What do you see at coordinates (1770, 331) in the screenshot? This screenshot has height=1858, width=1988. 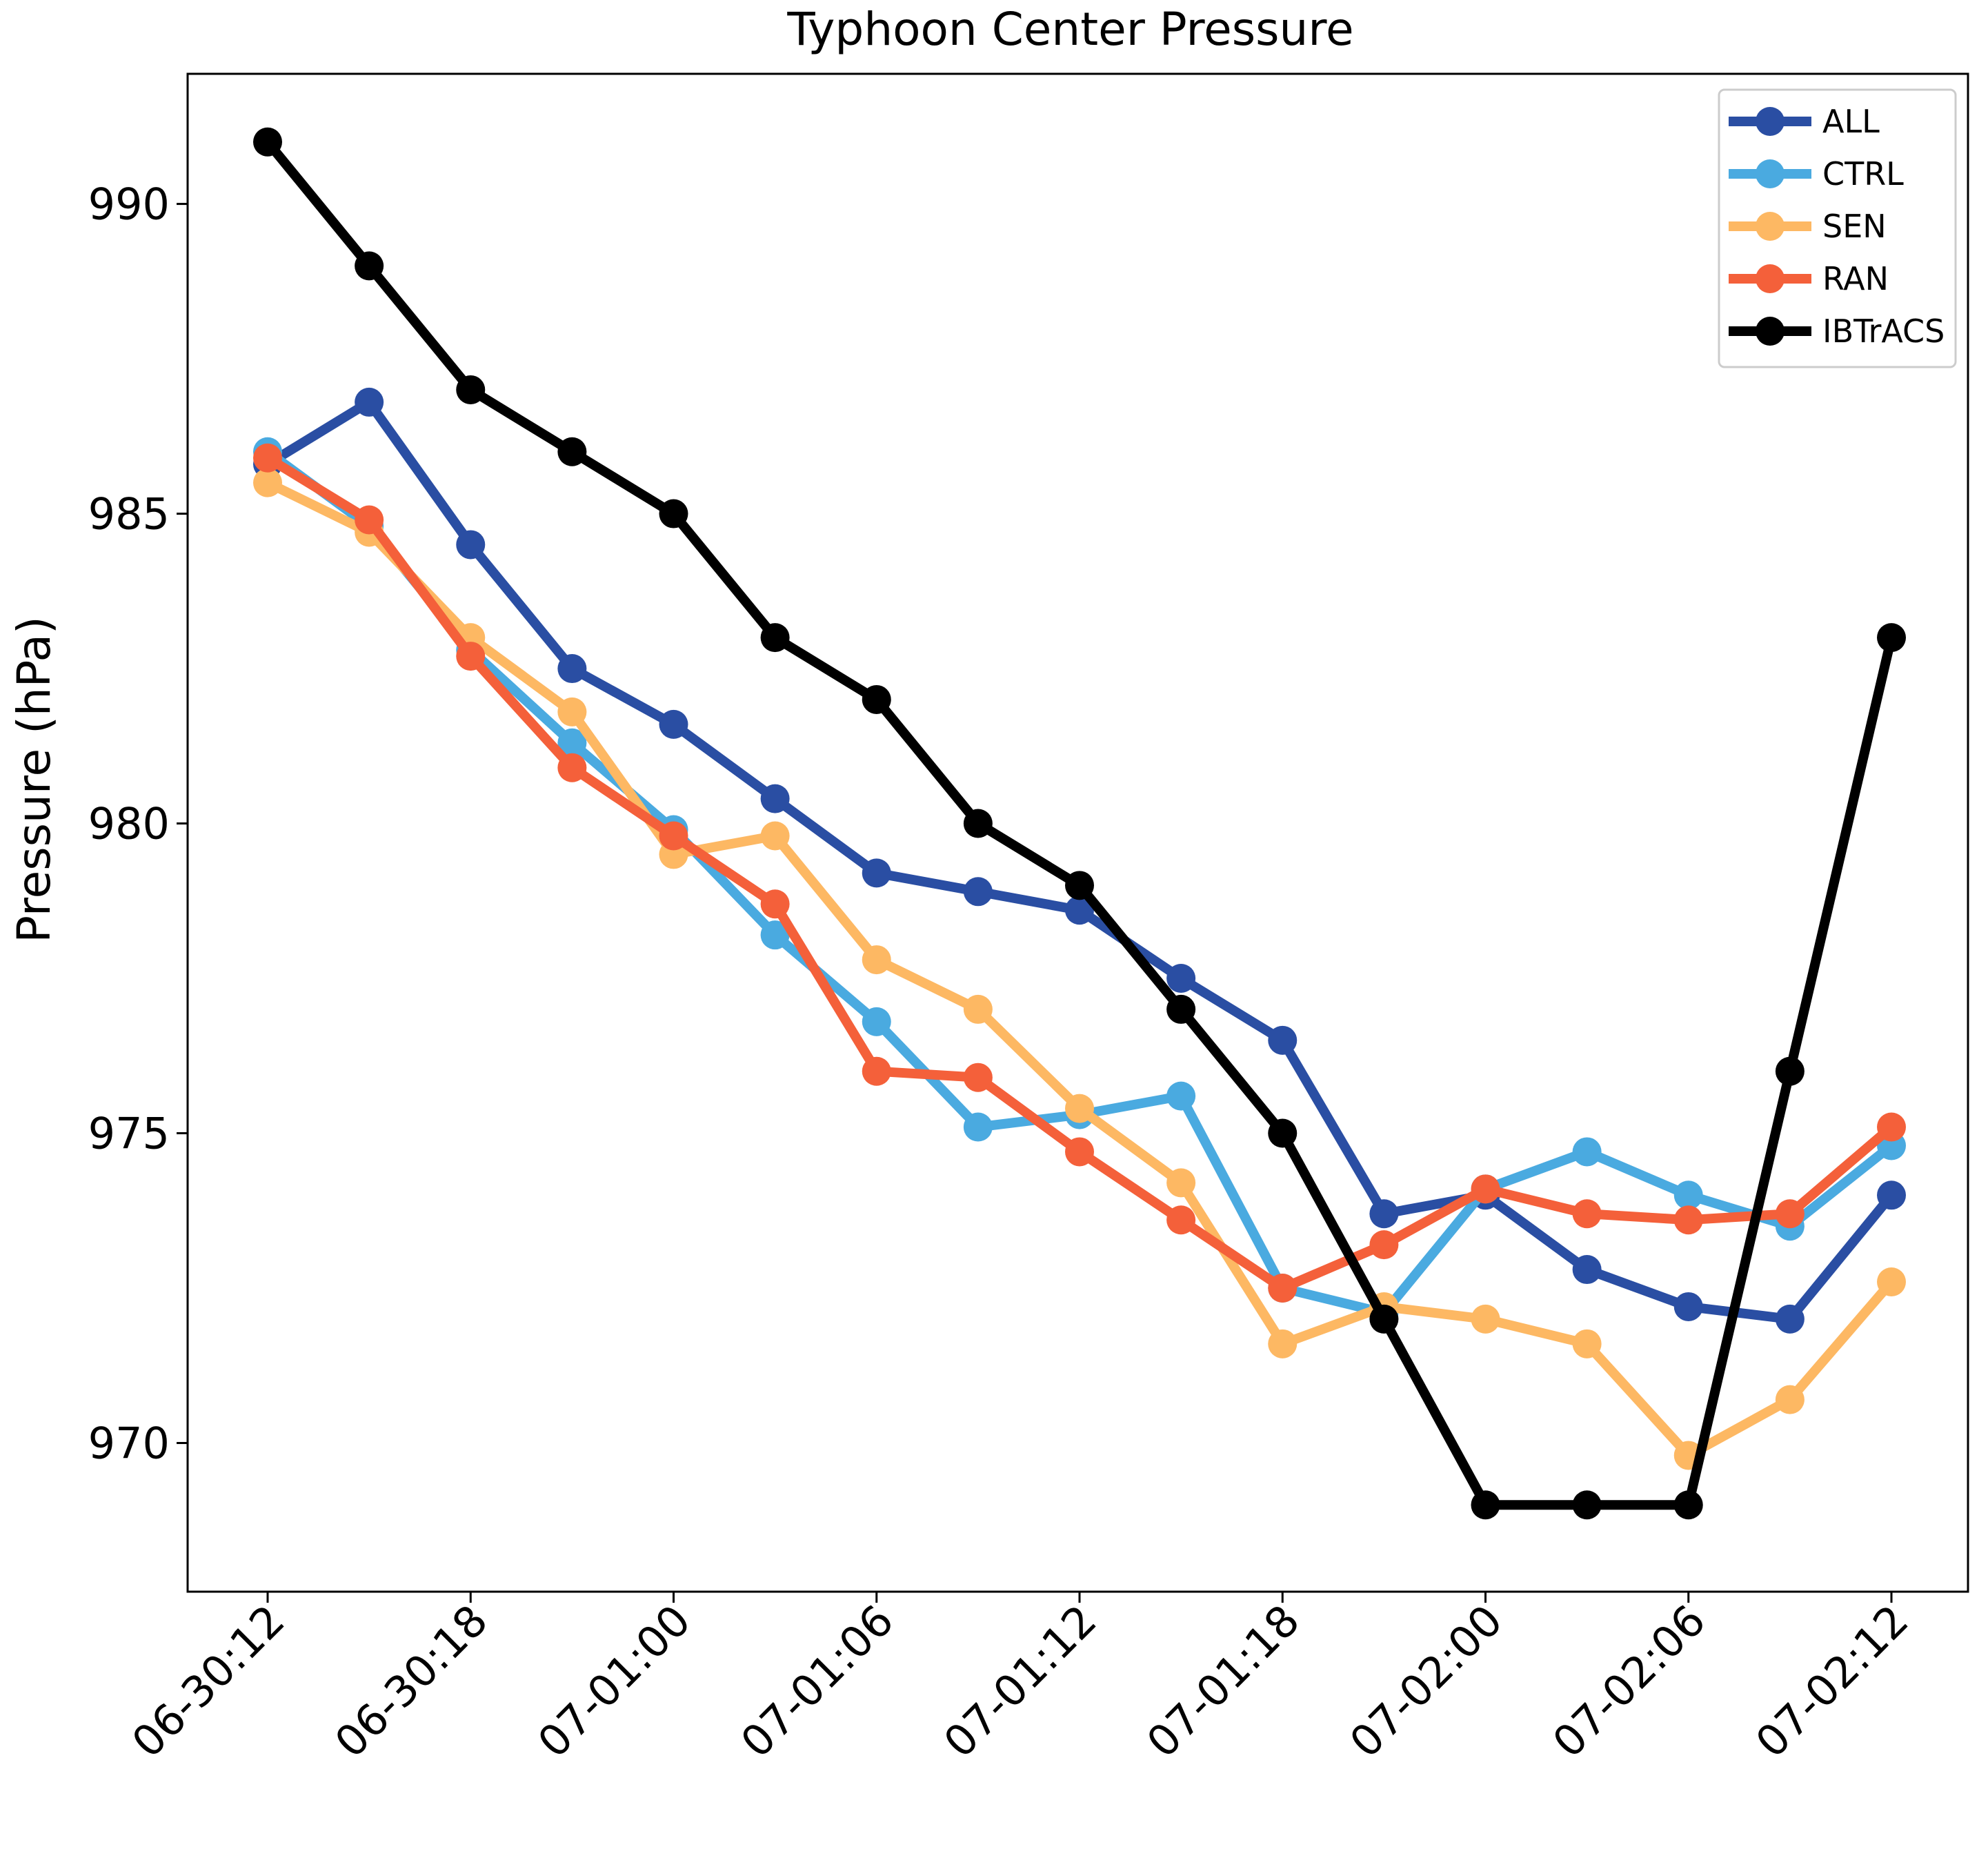 I see `legend-swatch-marker-ibtracs` at bounding box center [1770, 331].